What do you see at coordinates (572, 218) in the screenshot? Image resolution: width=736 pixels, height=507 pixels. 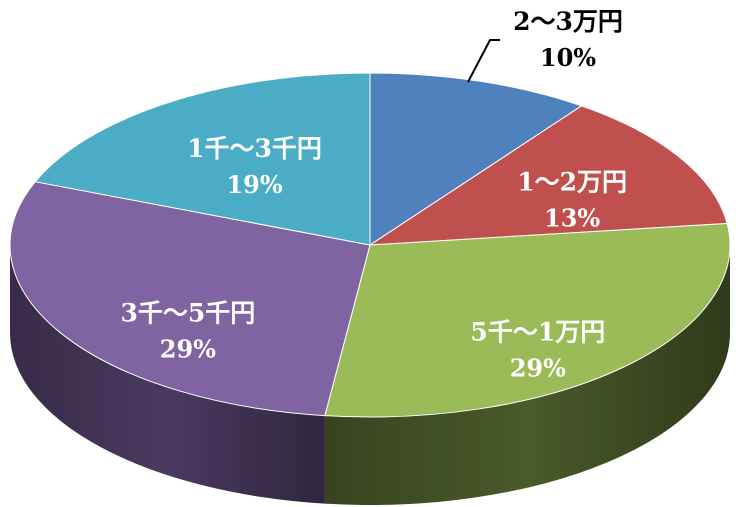 I see `slice-percent-1: 13%` at bounding box center [572, 218].